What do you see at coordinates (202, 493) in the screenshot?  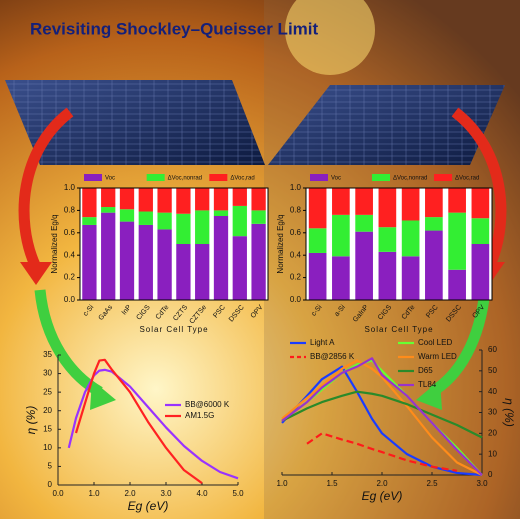 I see `x-tick-label: 4.0` at bounding box center [202, 493].